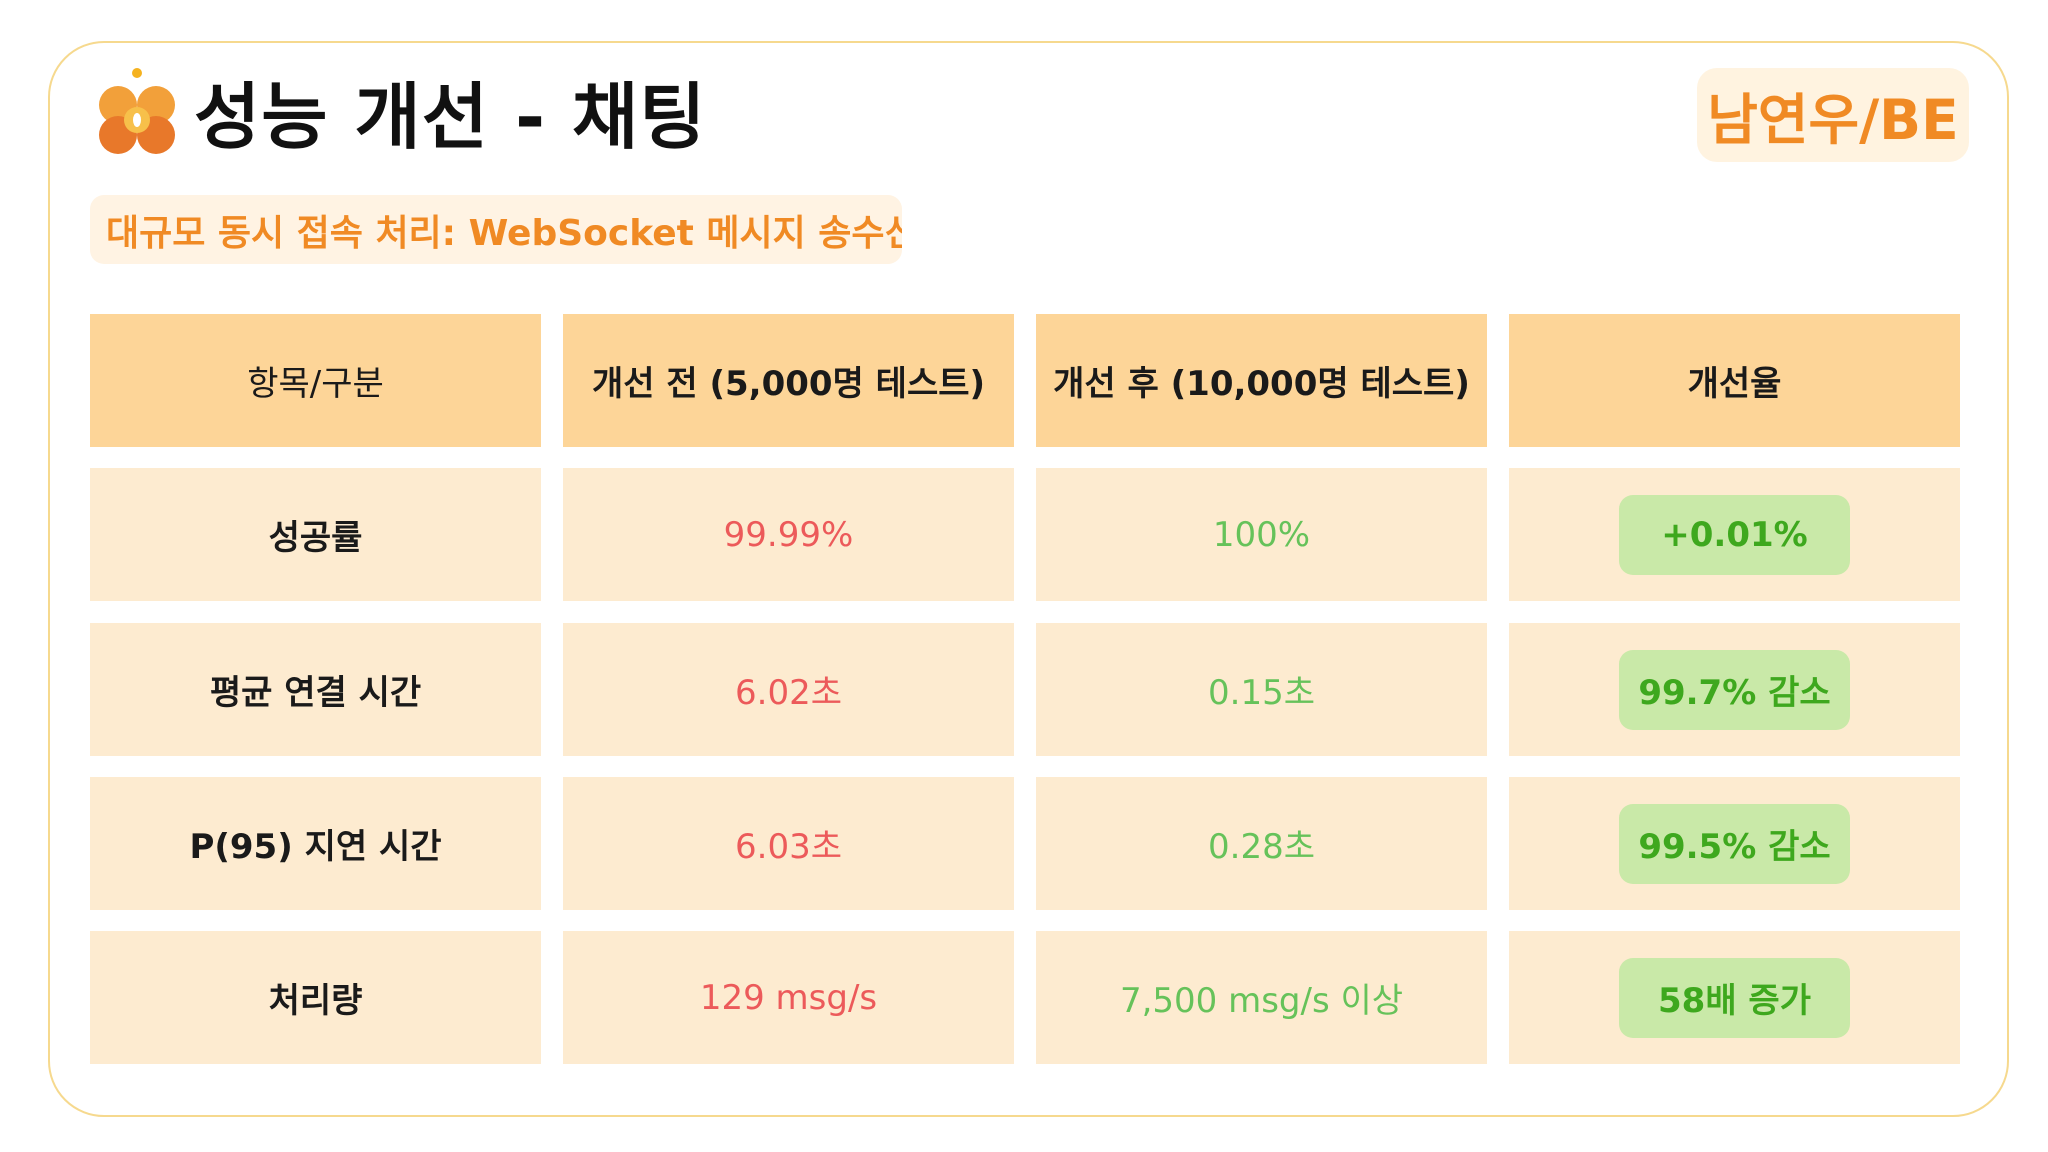 The image size is (2048, 1152). I want to click on clover-logo-icon, so click(137, 111).